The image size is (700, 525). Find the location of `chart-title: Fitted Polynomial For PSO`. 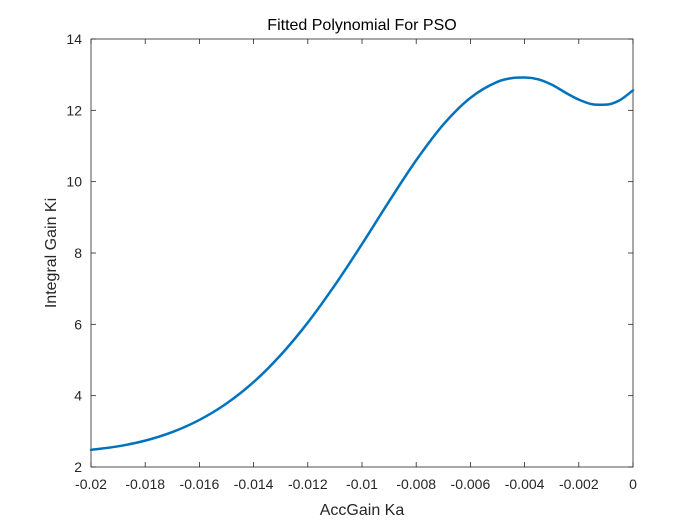

chart-title: Fitted Polynomial For PSO is located at coordinates (361, 25).